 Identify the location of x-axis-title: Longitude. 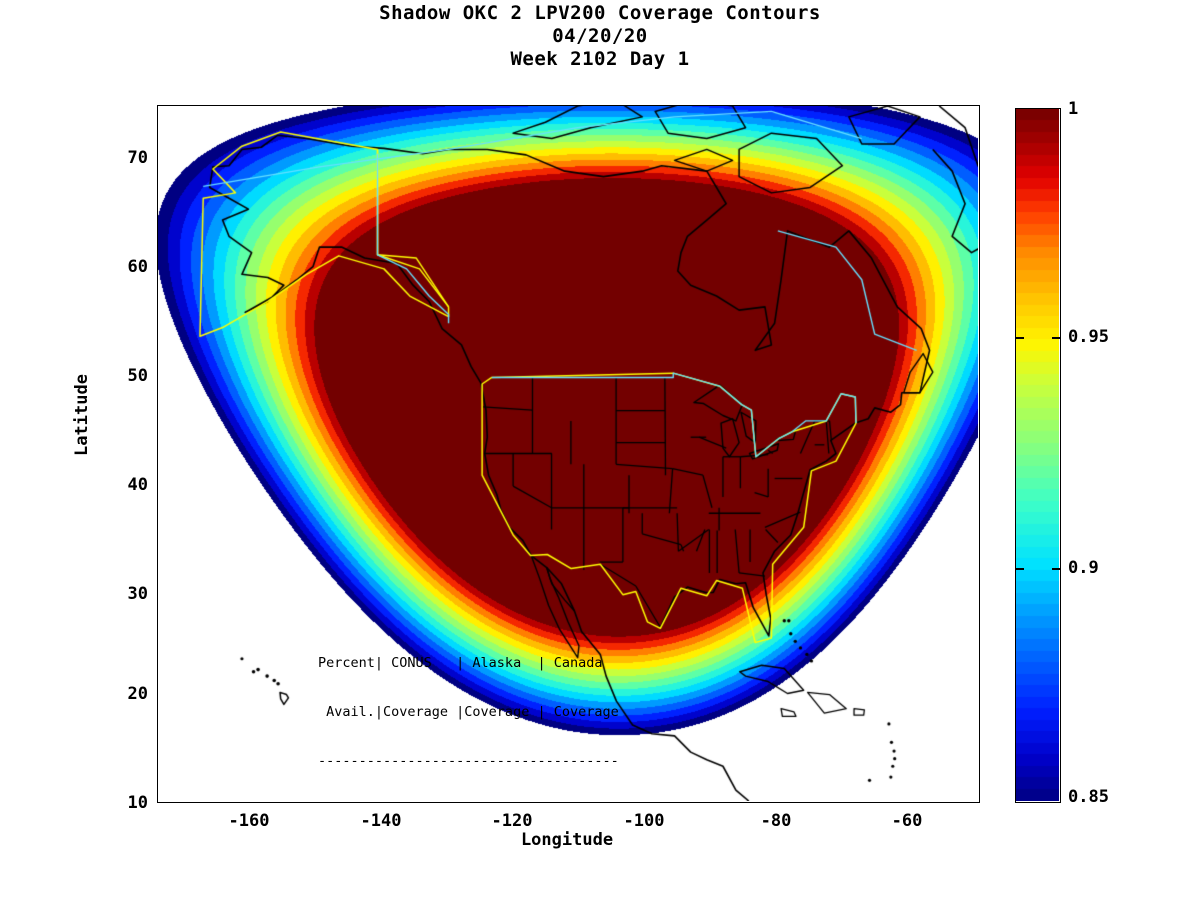
(567, 840).